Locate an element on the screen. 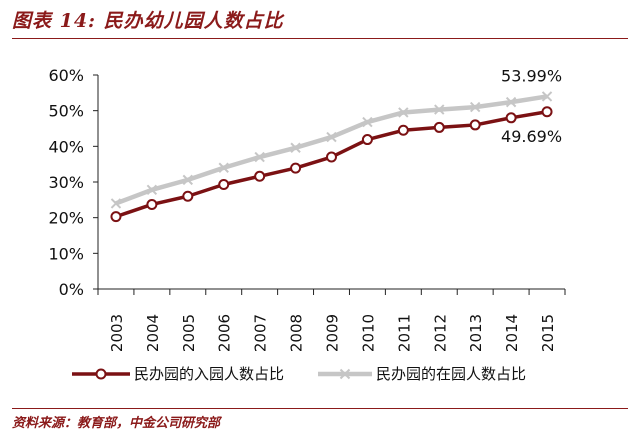 The height and width of the screenshot is (431, 640). y-tick-label: 0% is located at coordinates (71, 289).